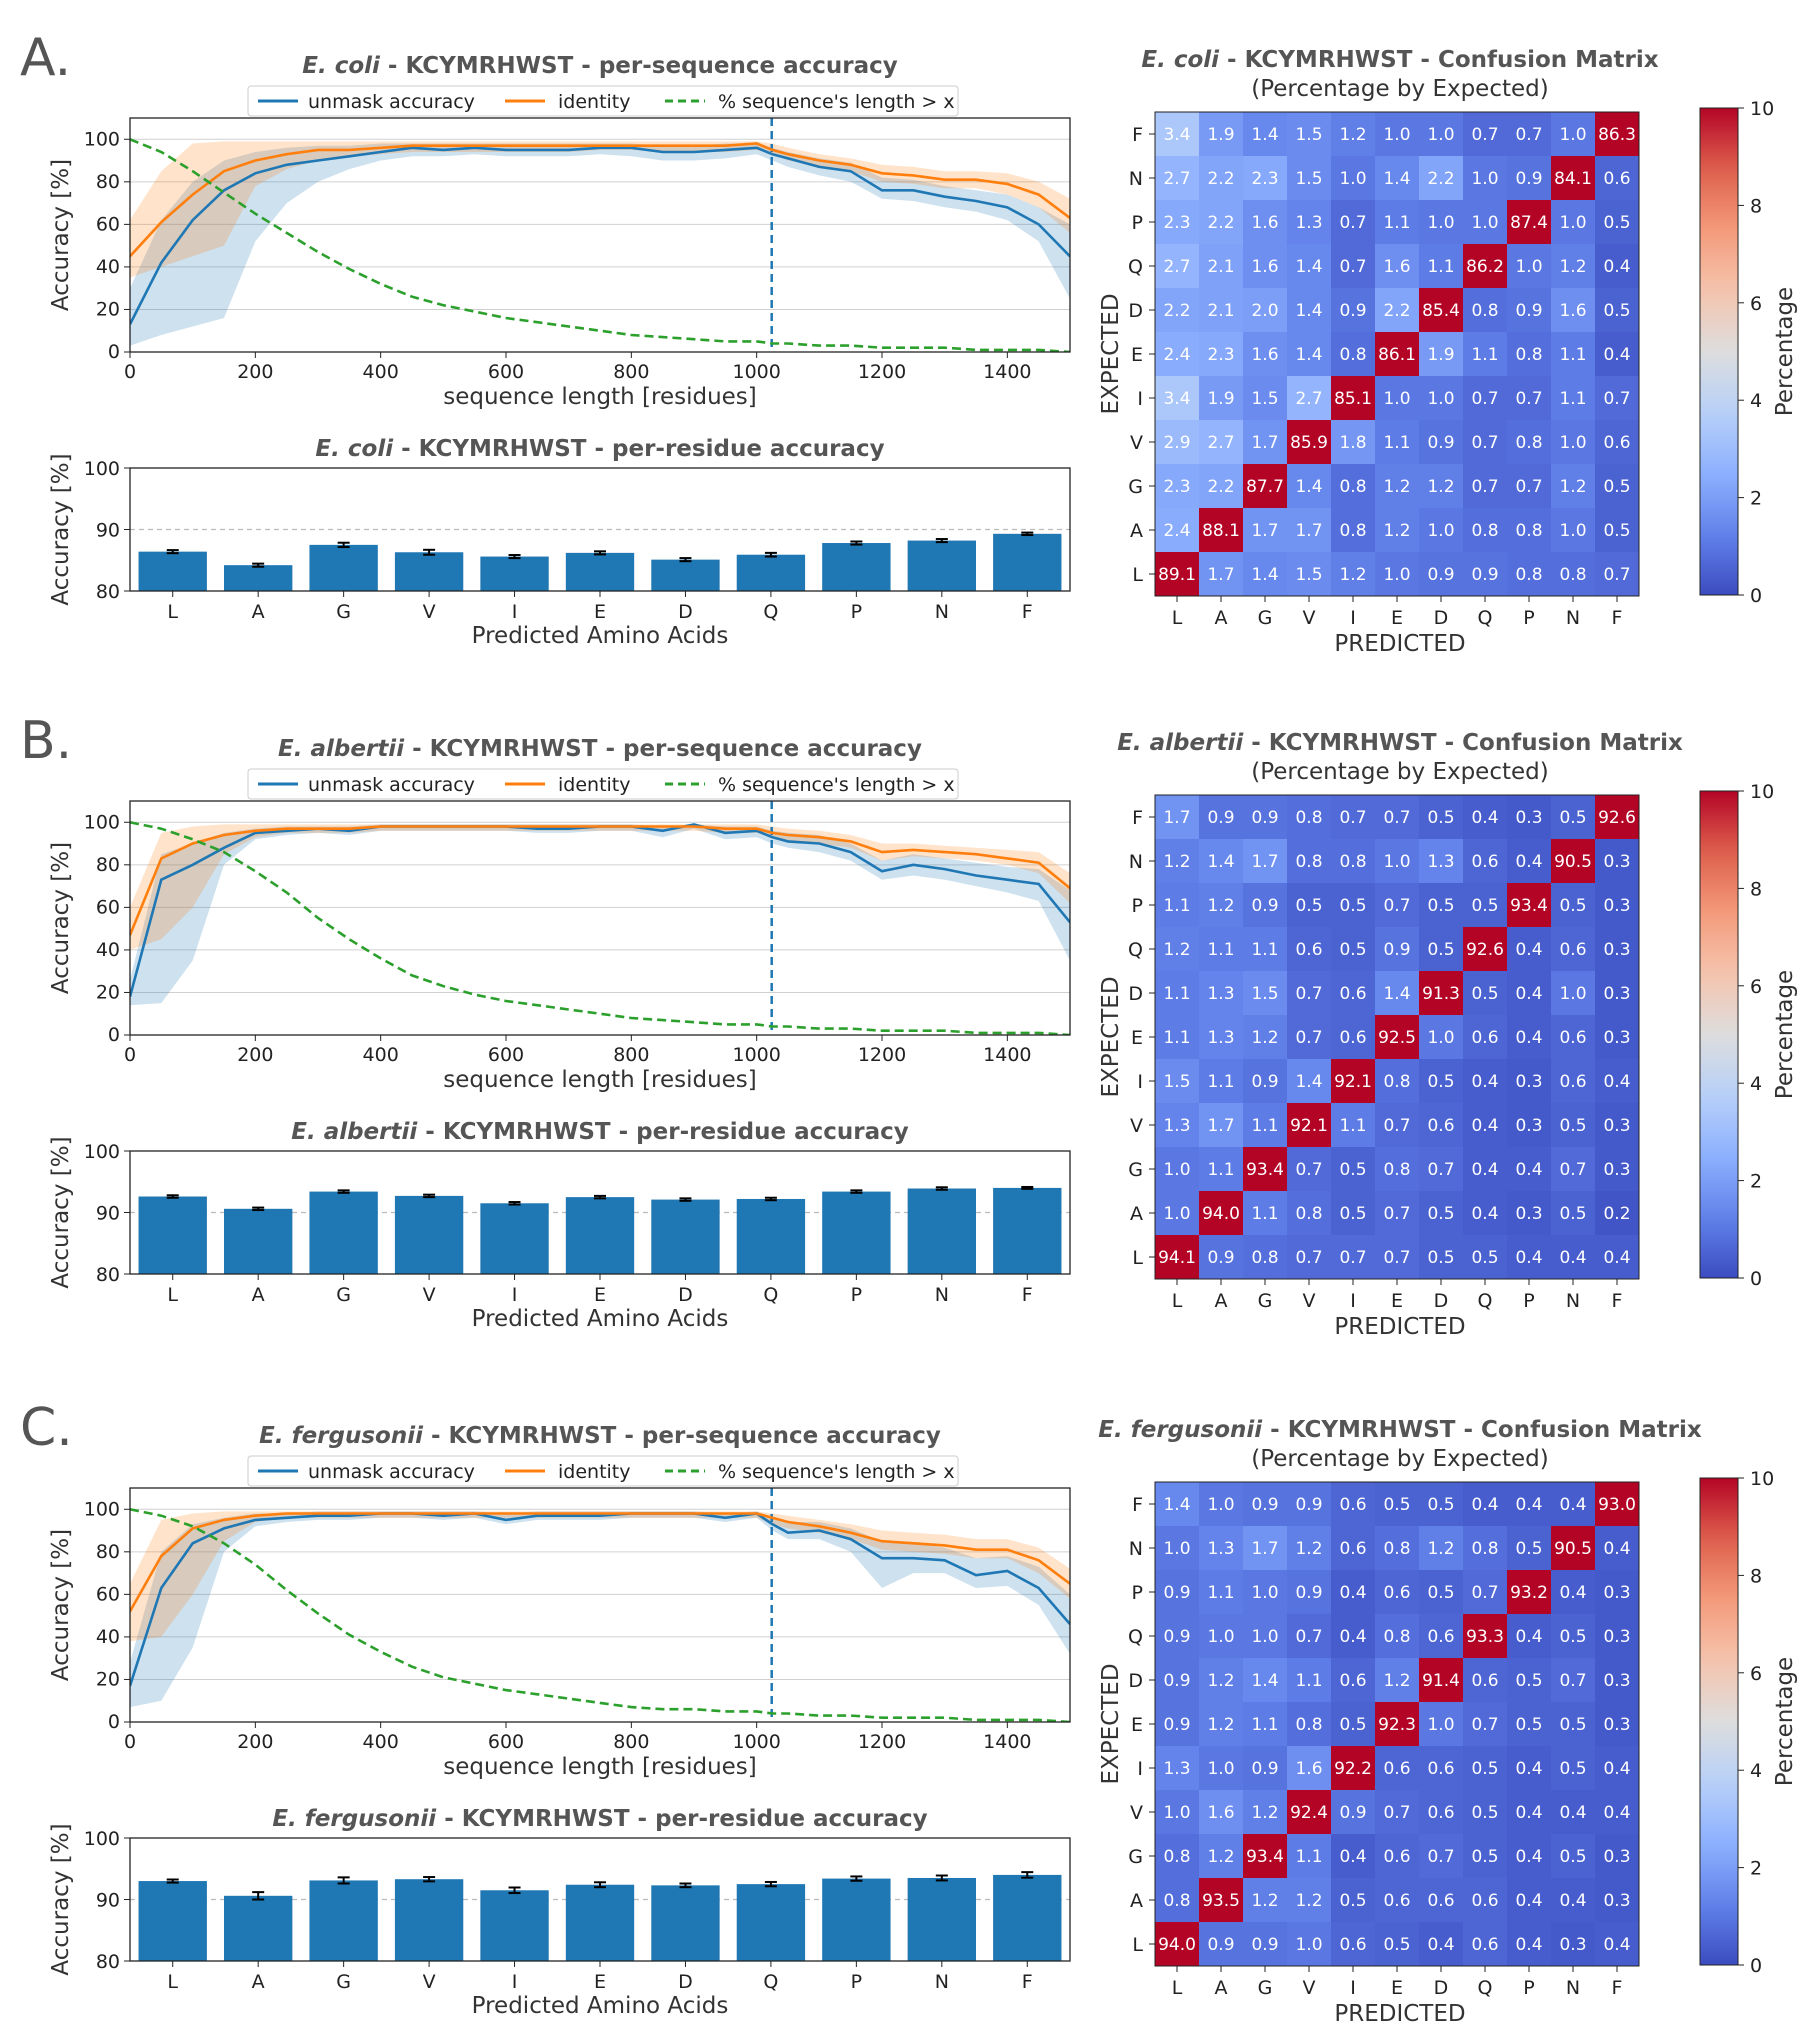 The height and width of the screenshot is (2039, 1818). What do you see at coordinates (1140, 1769) in the screenshot?
I see `cm-row-label: I` at bounding box center [1140, 1769].